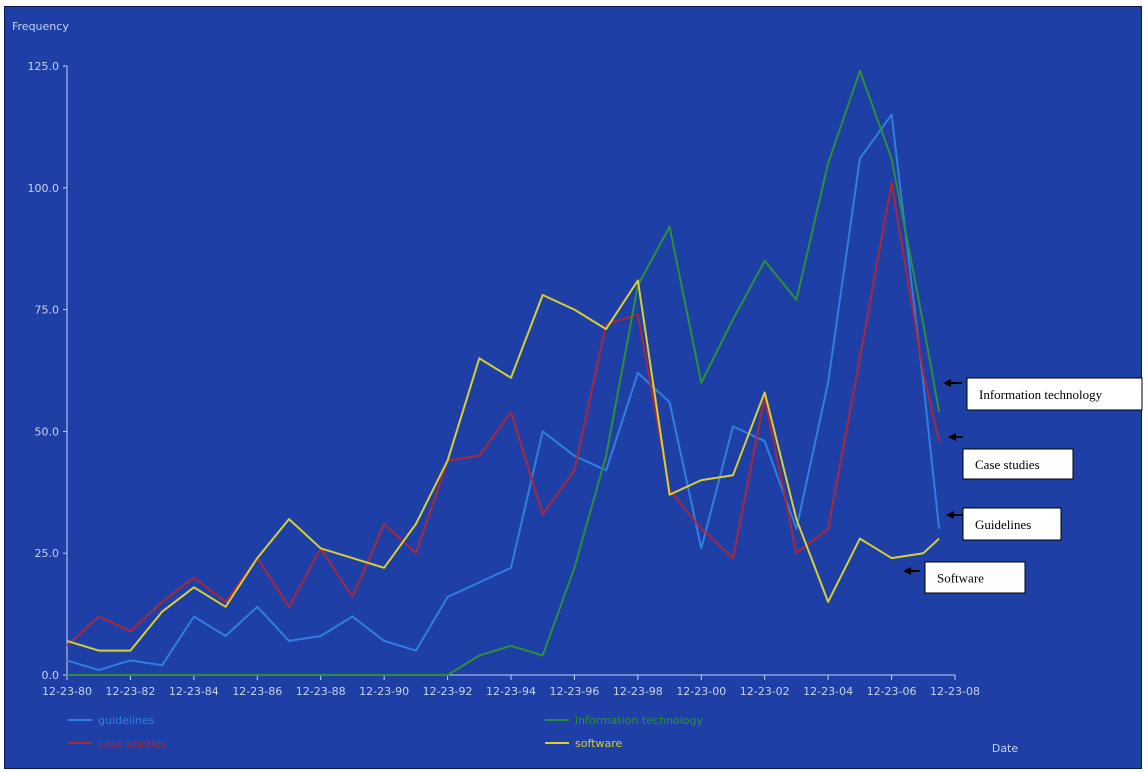 The height and width of the screenshot is (772, 1145). Describe the element at coordinates (194, 691) in the screenshot. I see `x-tick-label: 12-23-84` at that location.